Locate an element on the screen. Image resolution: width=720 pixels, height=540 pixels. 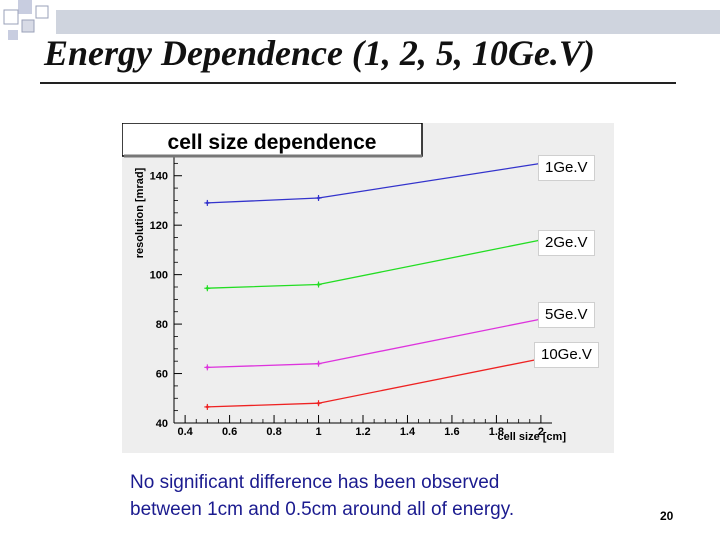
y-tick-label-0: 40 is located at coordinates (162, 424).